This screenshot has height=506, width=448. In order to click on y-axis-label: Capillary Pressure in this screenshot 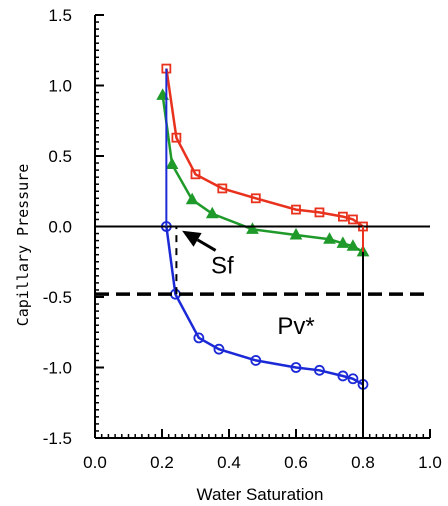, I will do `click(23, 245)`.